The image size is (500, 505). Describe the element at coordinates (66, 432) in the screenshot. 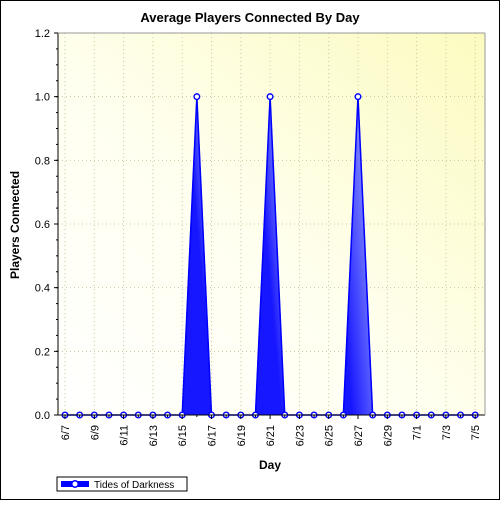

I see `x-tick-label: 6/7` at that location.